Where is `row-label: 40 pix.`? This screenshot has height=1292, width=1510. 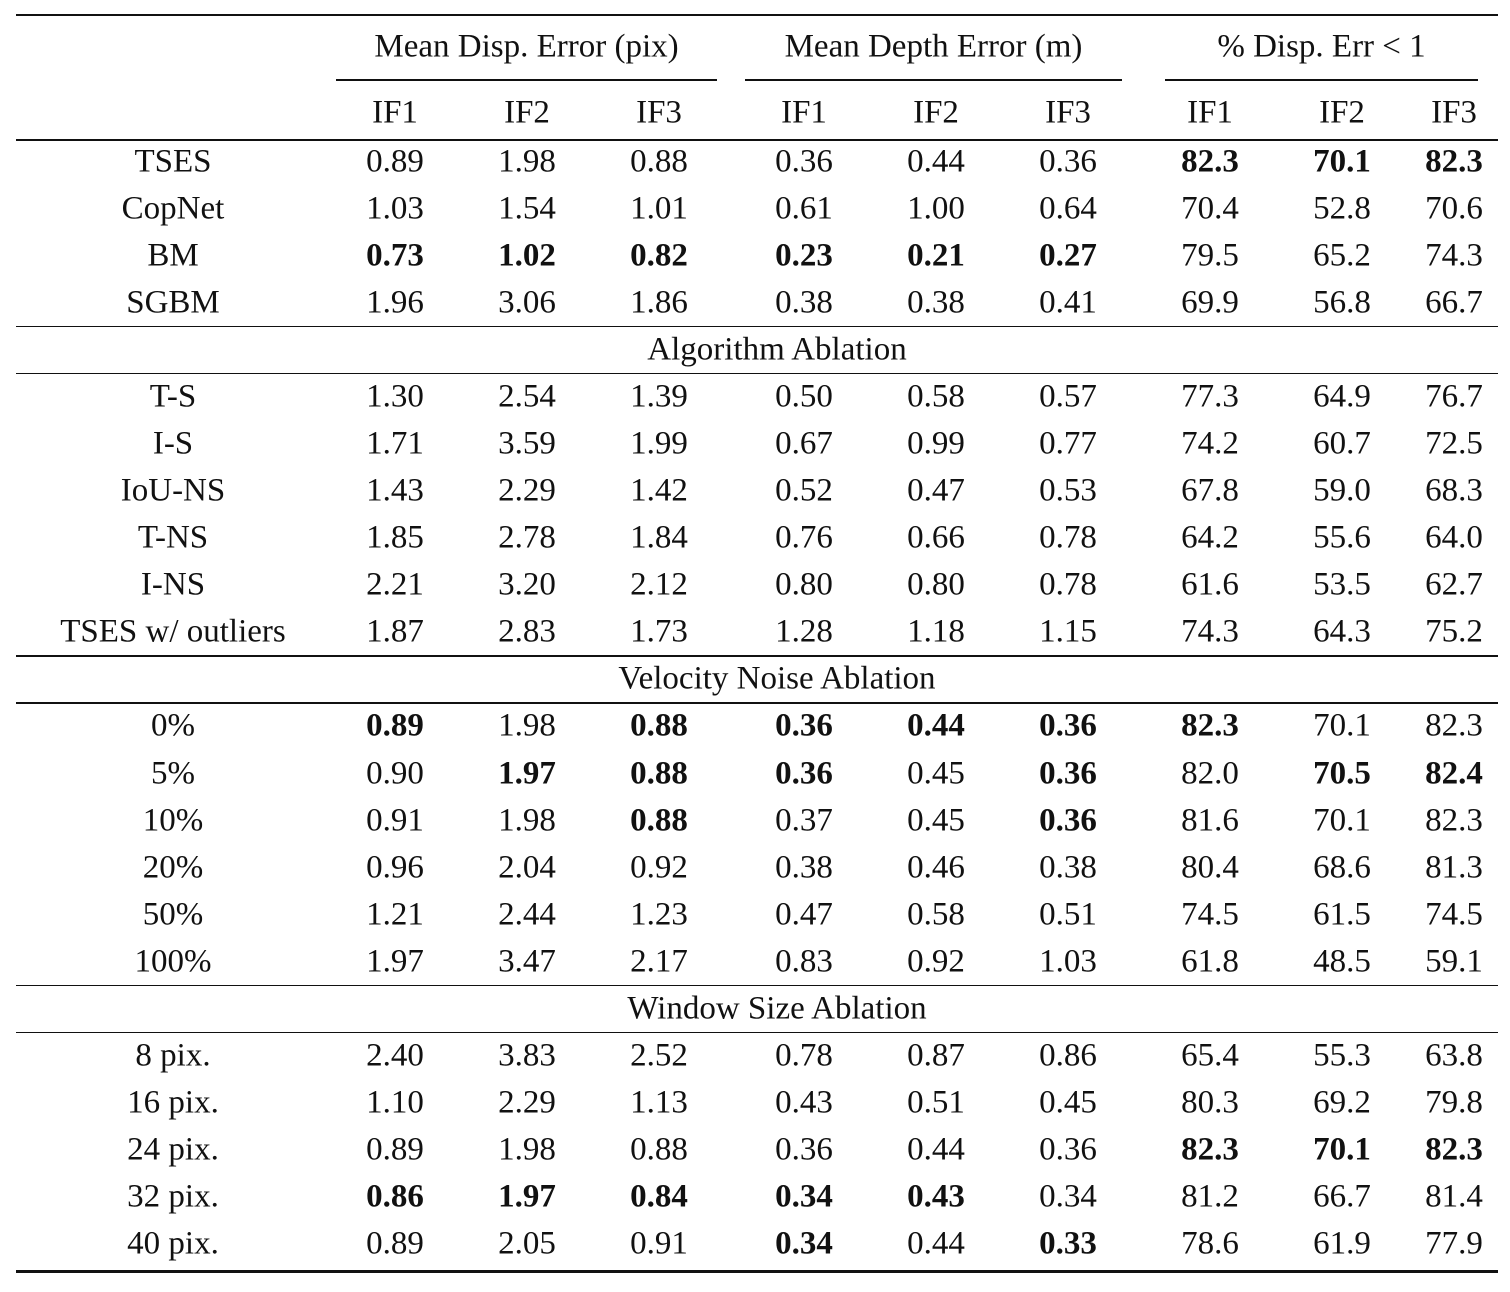
row-label: 40 pix. is located at coordinates (173, 1243).